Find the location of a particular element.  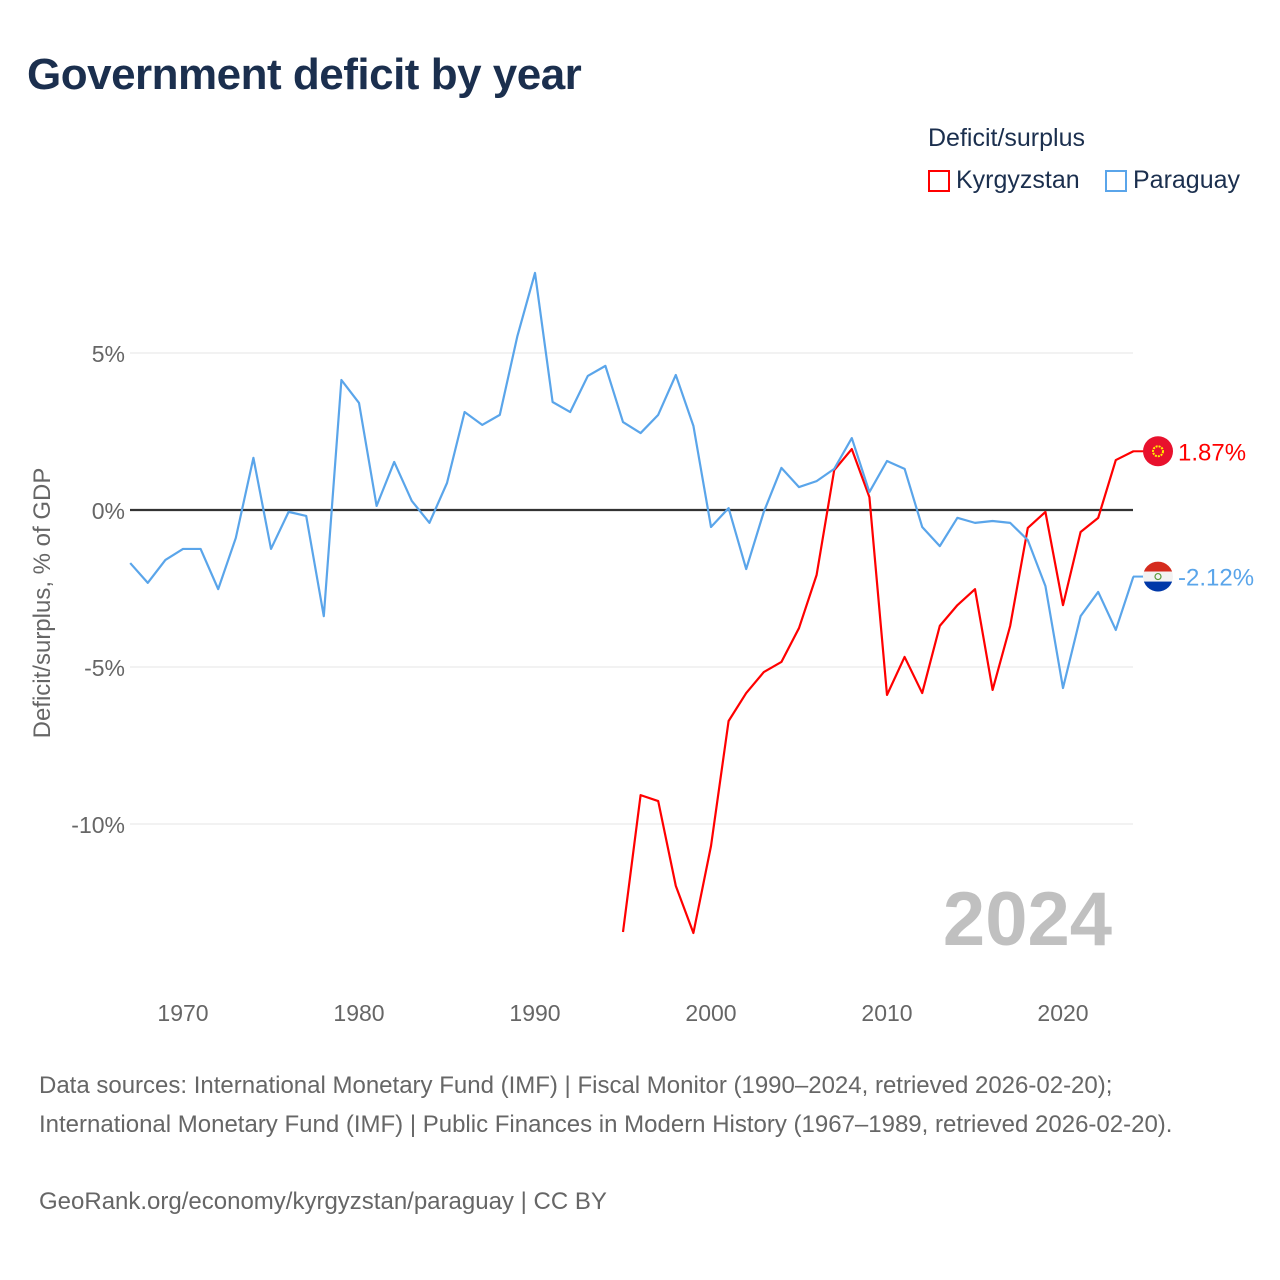

flag-red is located at coordinates (1158, 566).